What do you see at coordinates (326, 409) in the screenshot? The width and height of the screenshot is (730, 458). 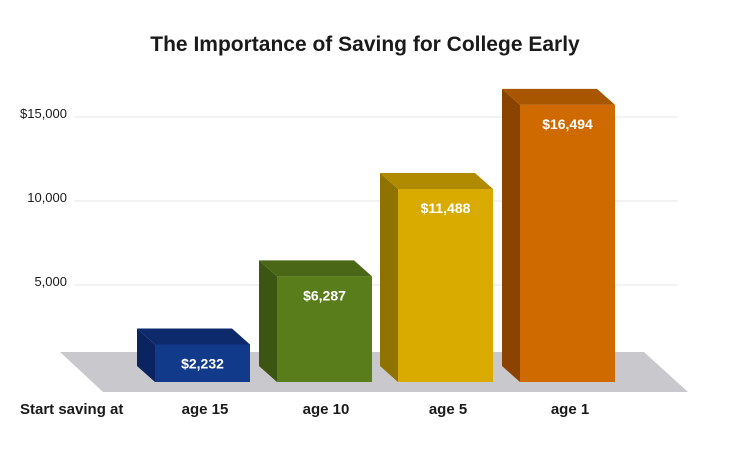 I see `x-tick-label: age 10` at bounding box center [326, 409].